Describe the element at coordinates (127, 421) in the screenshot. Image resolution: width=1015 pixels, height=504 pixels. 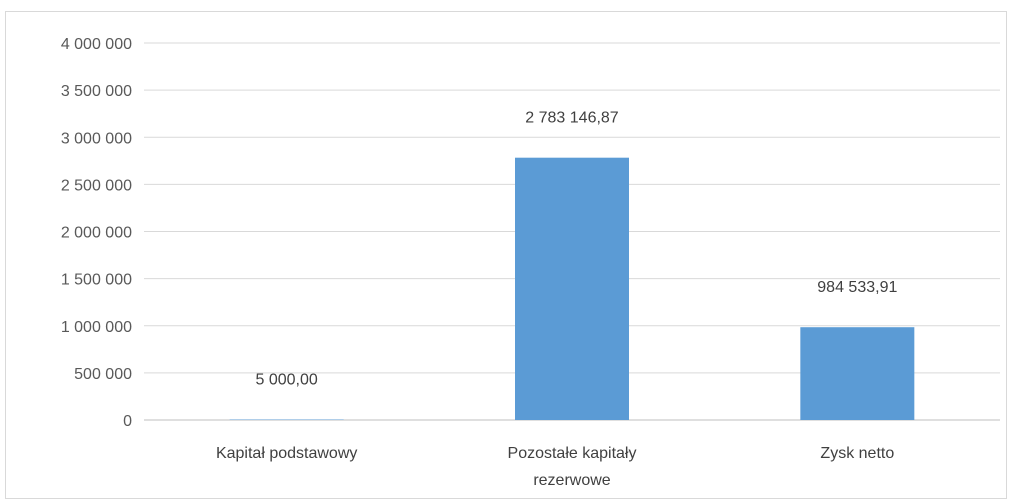
I see `y-tick-label: 0` at that location.